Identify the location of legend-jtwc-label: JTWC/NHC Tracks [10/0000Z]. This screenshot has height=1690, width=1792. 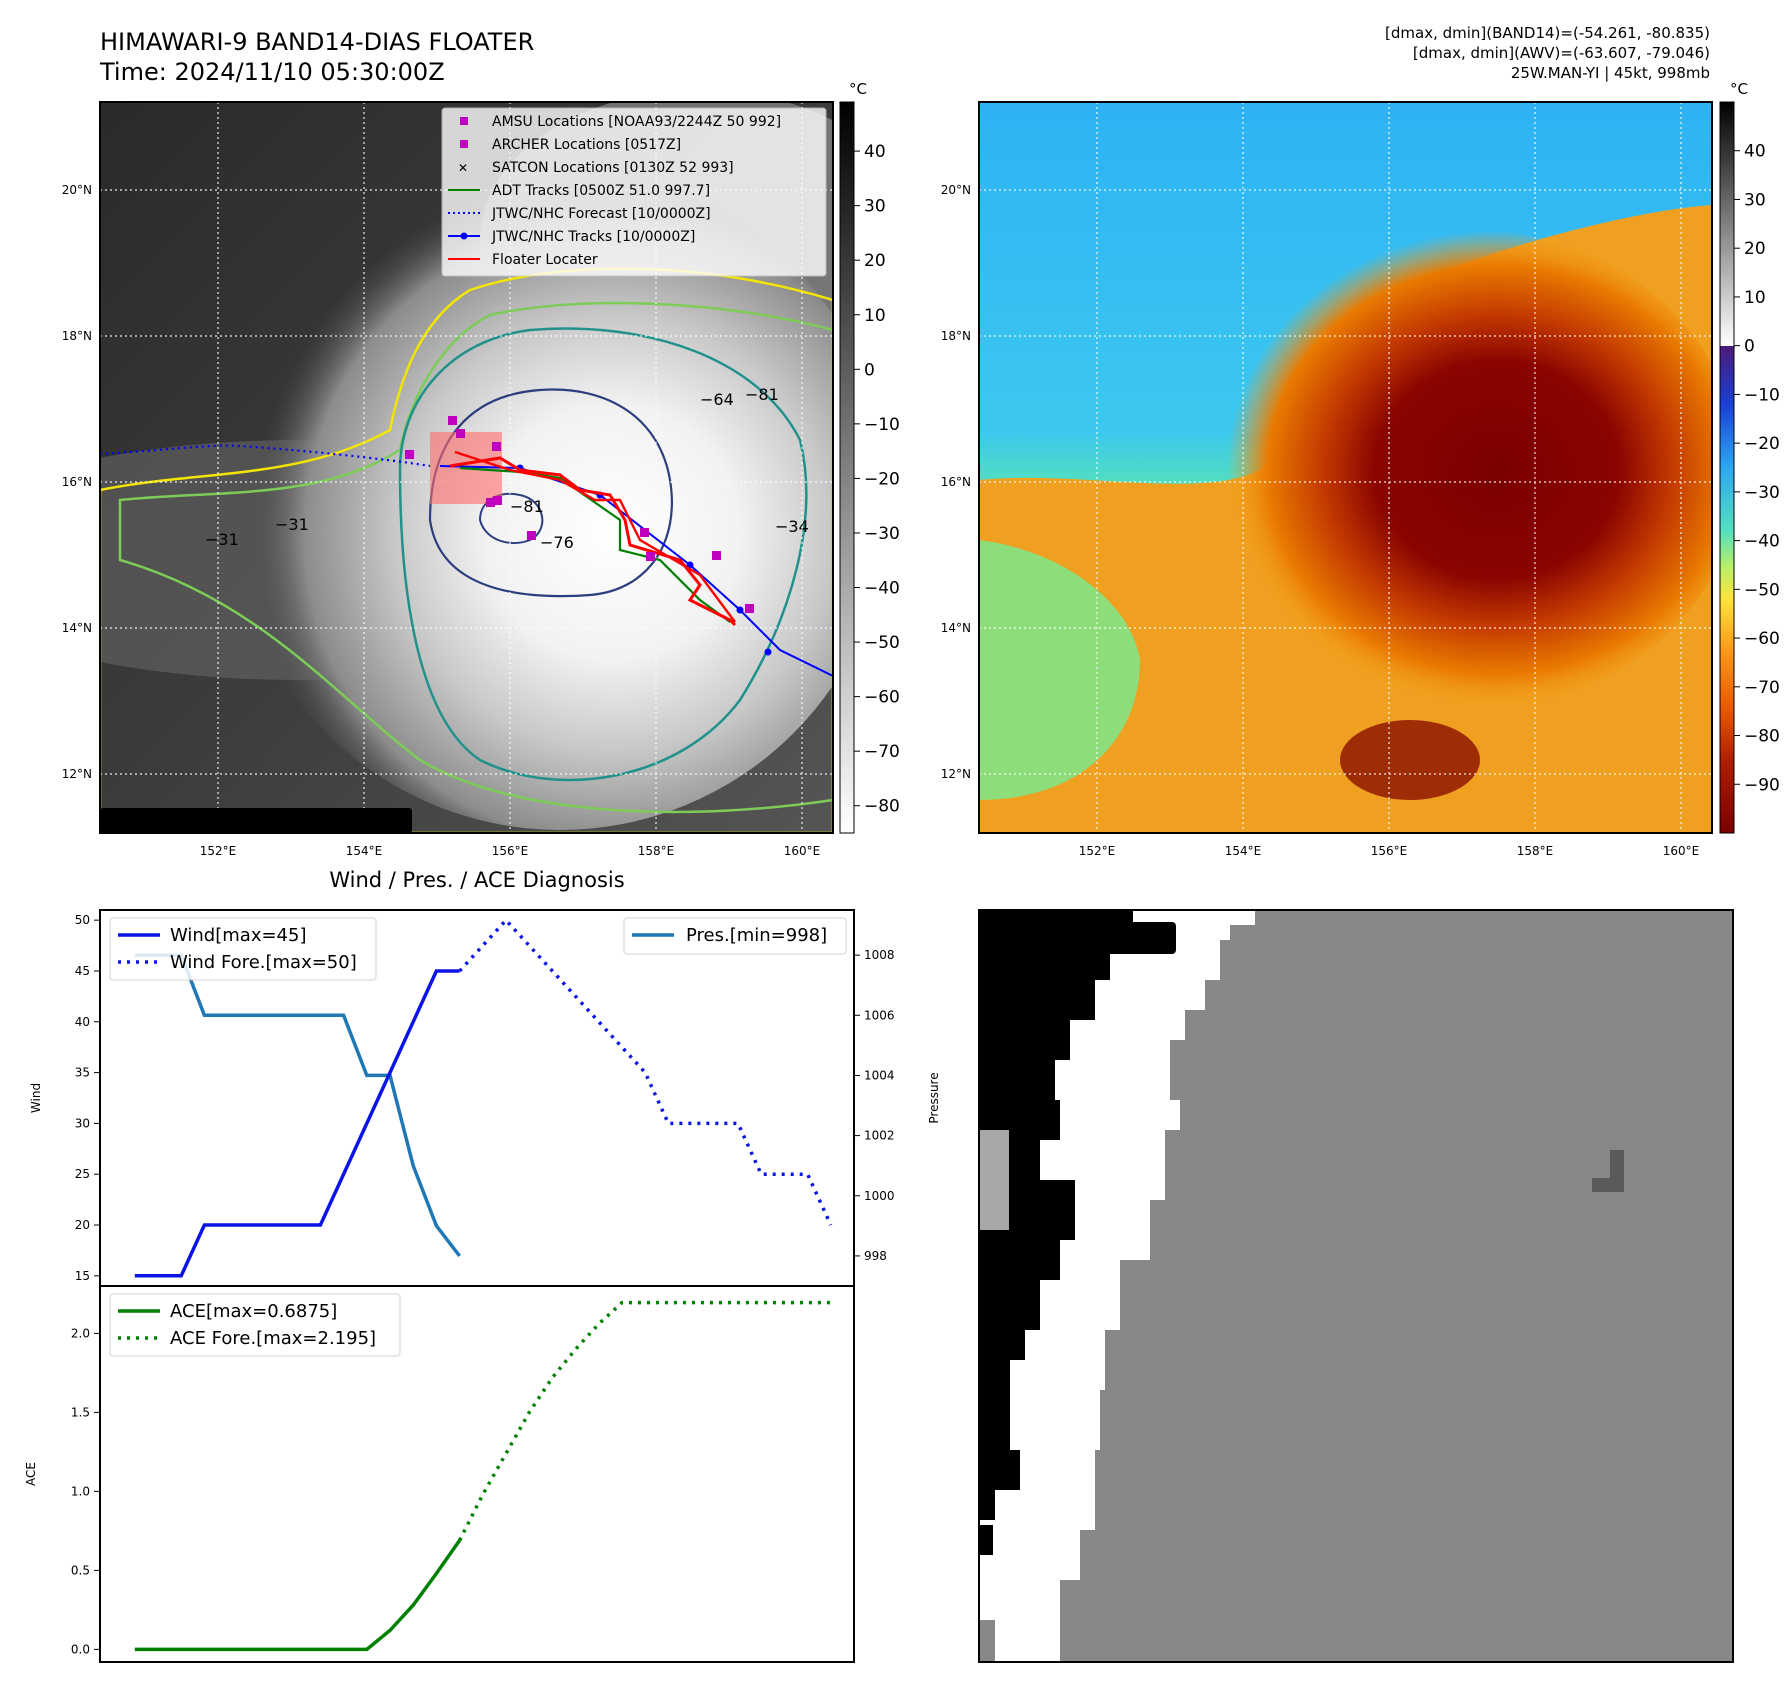
(593, 237).